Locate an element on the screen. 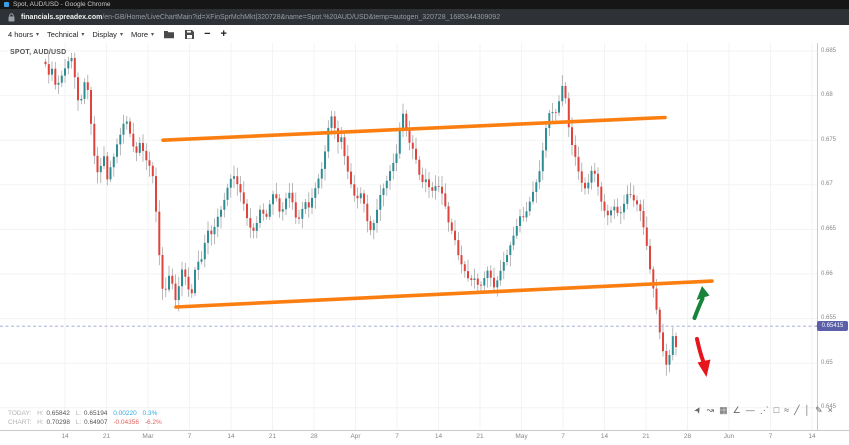 The height and width of the screenshot is (445, 849). lower-support-trendline is located at coordinates (444, 294).